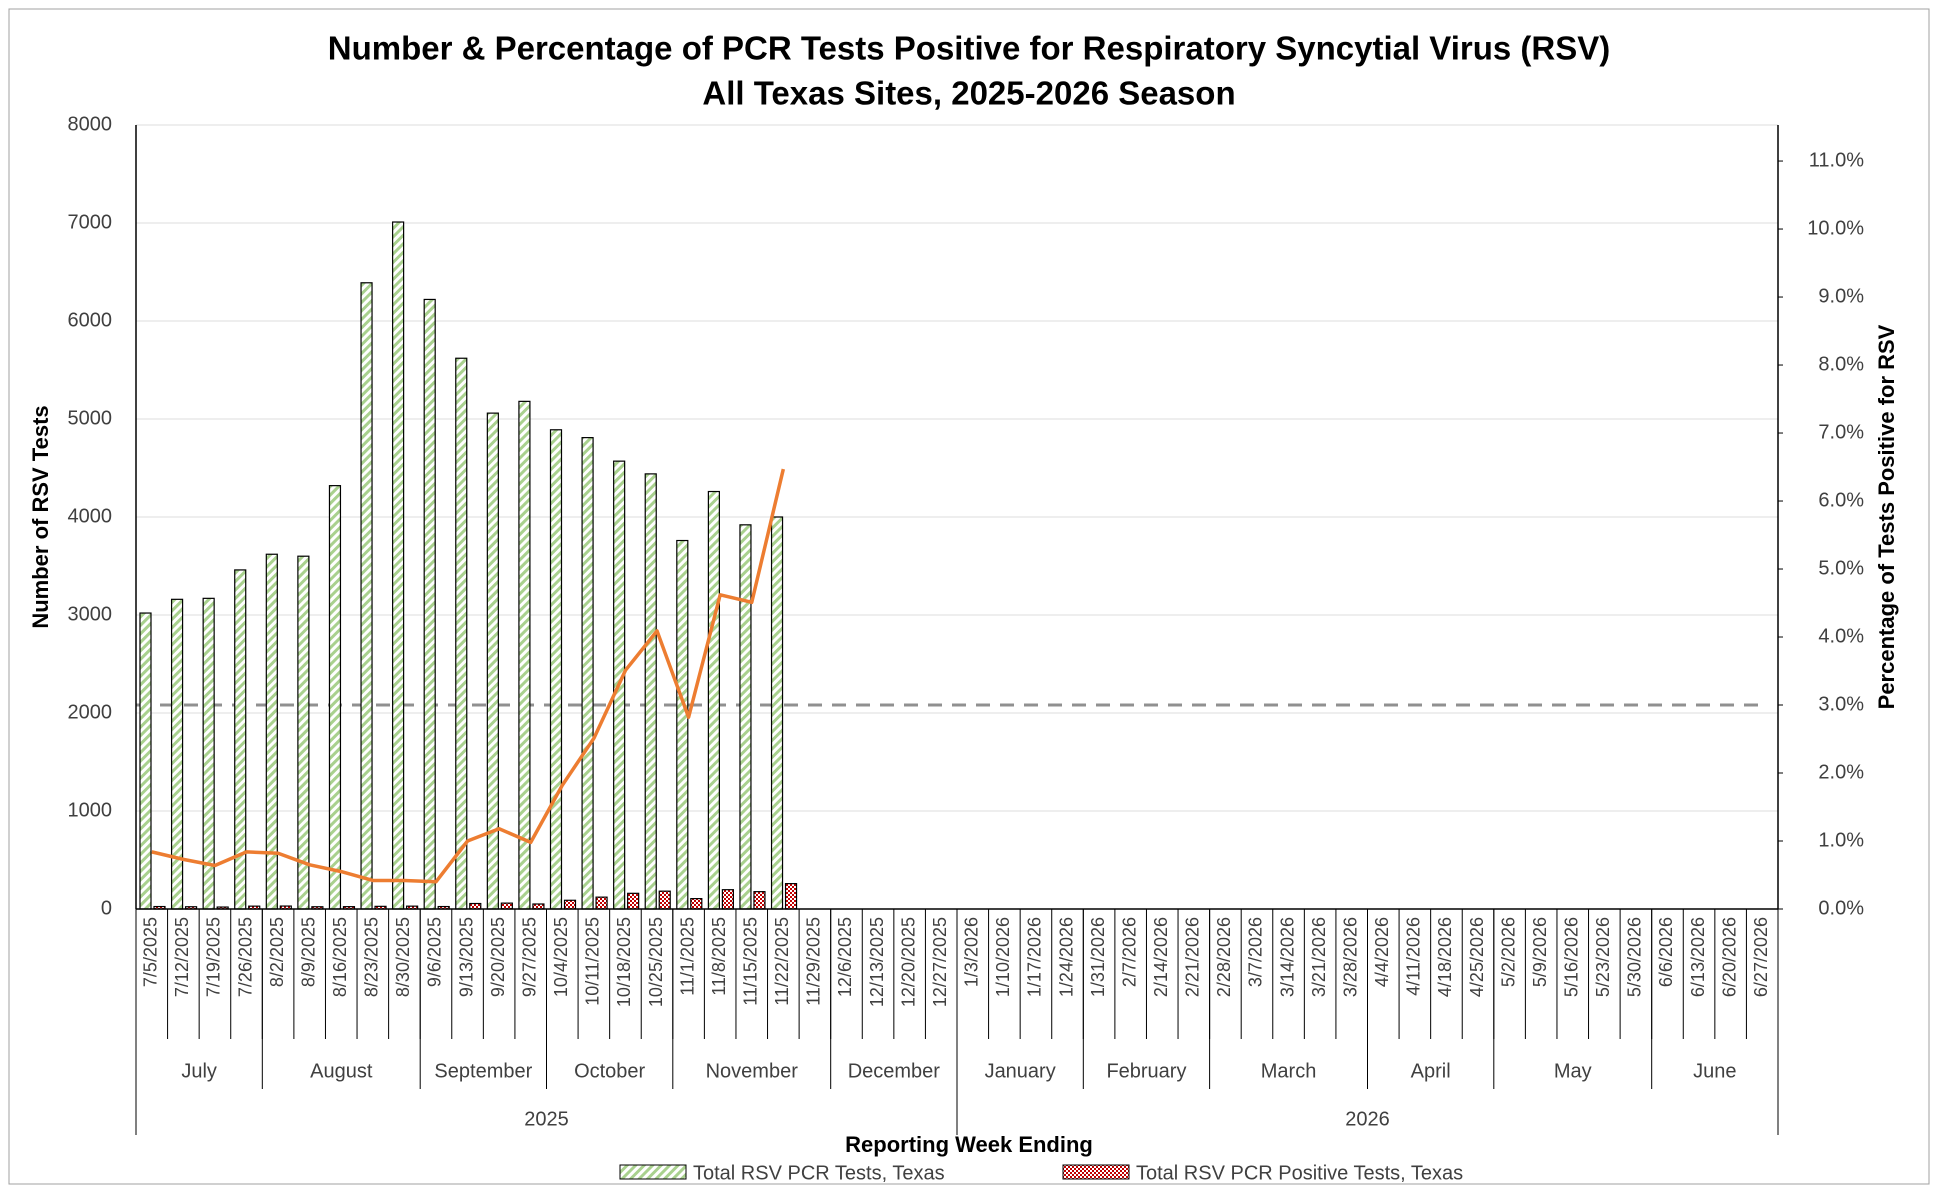 The width and height of the screenshot is (1939, 1188). I want to click on x-tick-label: 2/7/2026, so click(1129, 952).